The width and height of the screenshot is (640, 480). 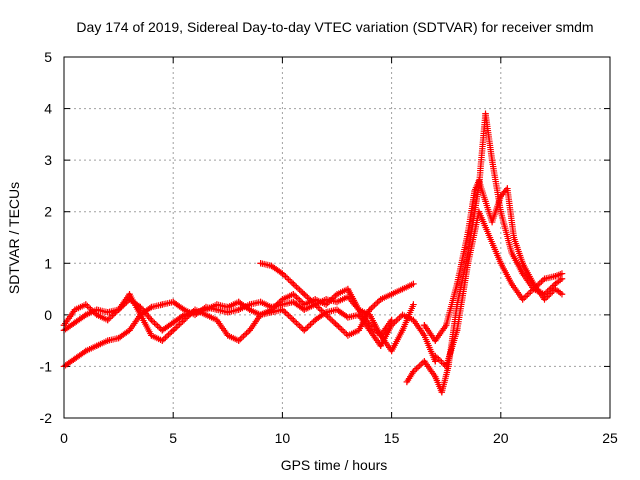 What do you see at coordinates (48, 263) in the screenshot?
I see `y-tick-label: 1` at bounding box center [48, 263].